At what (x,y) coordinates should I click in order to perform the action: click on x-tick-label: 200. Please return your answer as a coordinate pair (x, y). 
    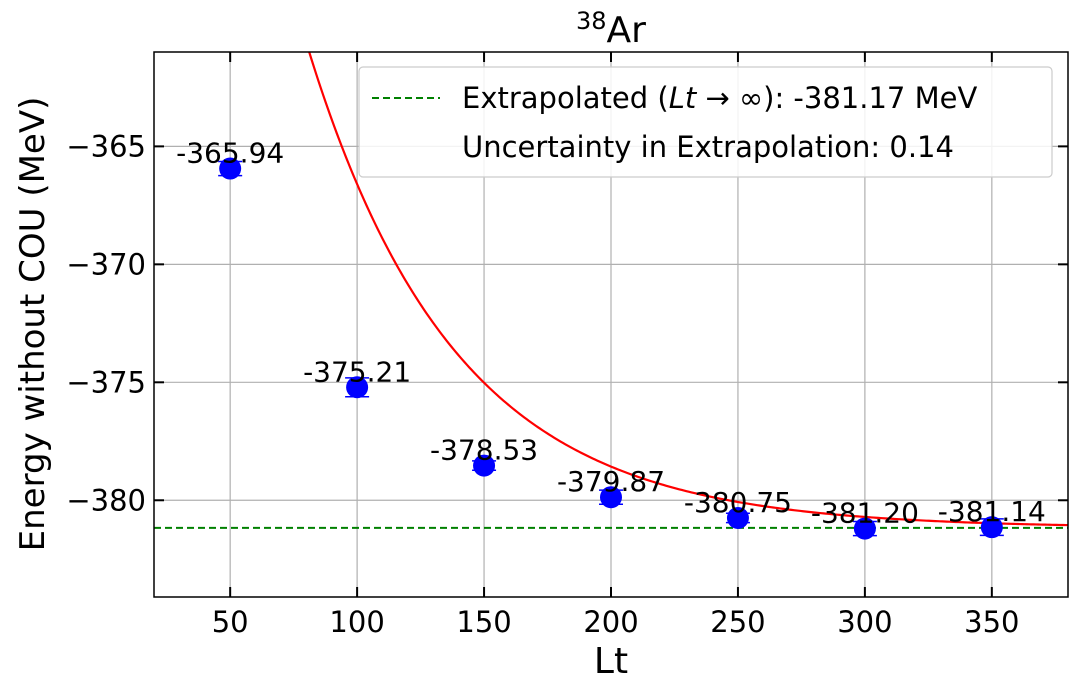
    Looking at the image, I should click on (610, 622).